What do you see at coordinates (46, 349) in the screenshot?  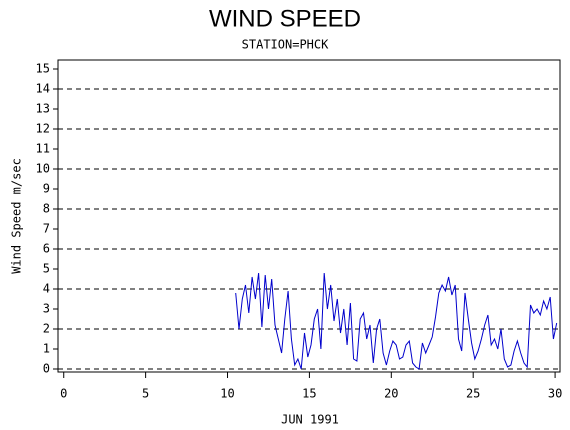 I see `y-tick-label: 1` at bounding box center [46, 349].